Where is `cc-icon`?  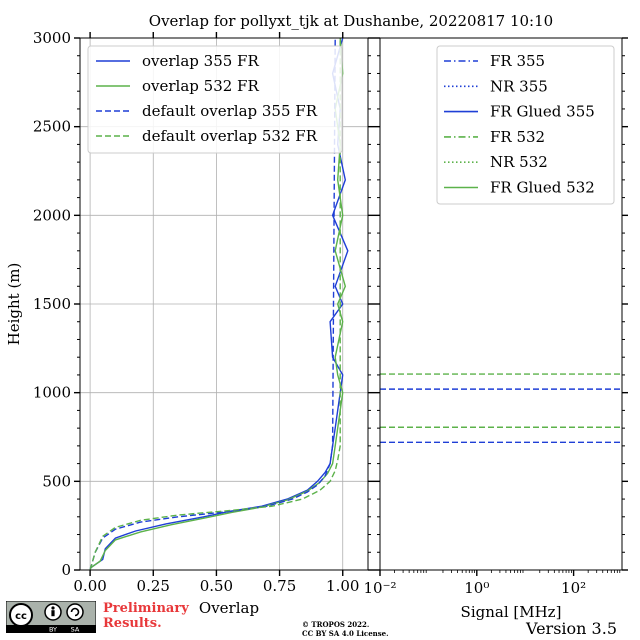
cc-icon is located at coordinates (21, 615).